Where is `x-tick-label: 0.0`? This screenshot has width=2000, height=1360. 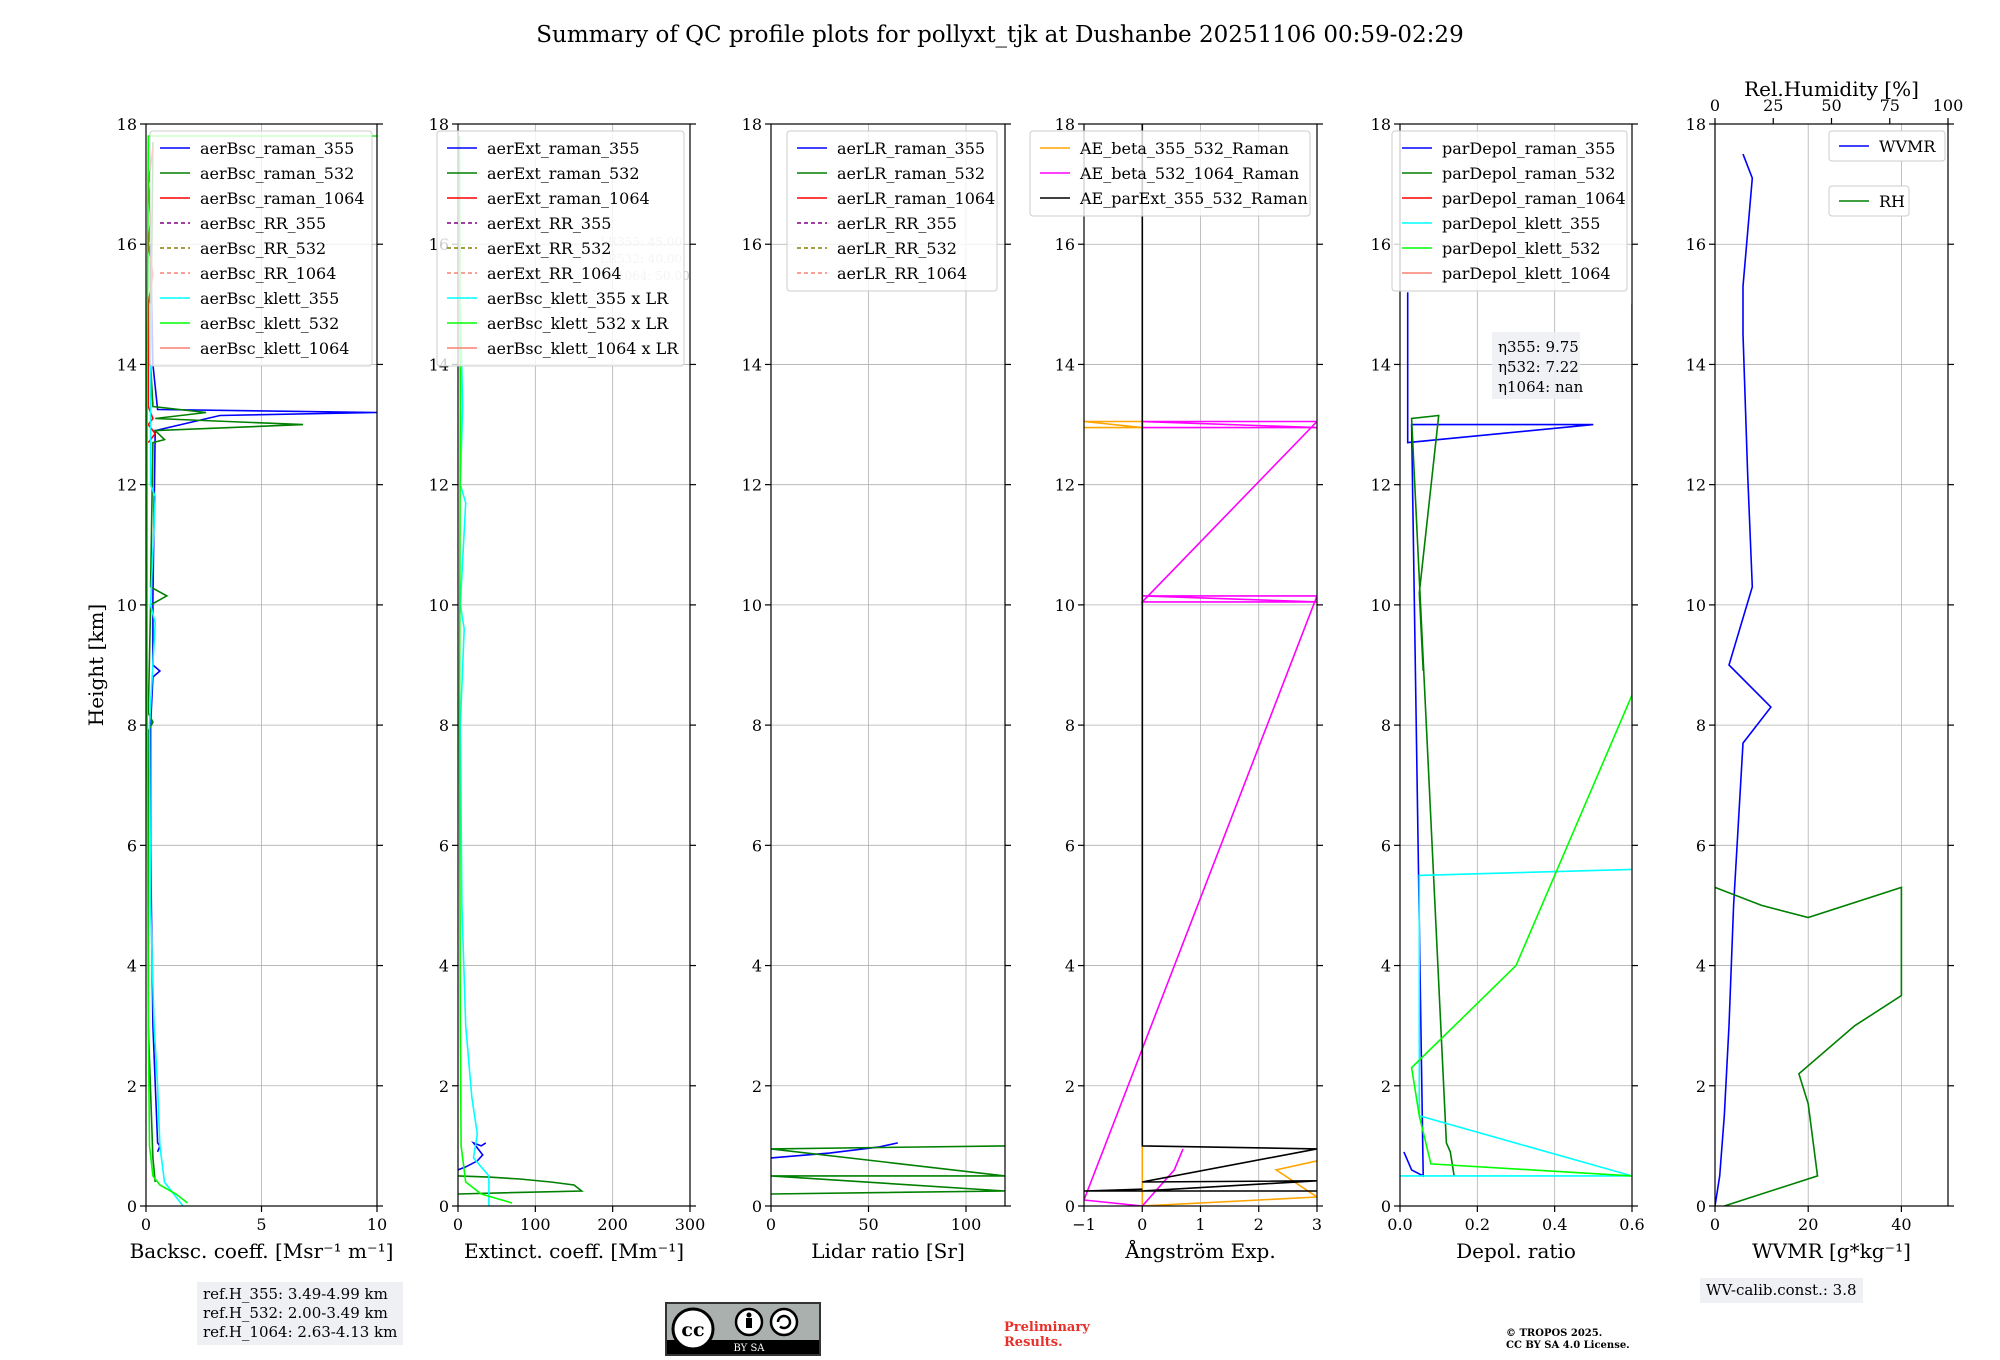
x-tick-label: 0.0 is located at coordinates (1399, 1224).